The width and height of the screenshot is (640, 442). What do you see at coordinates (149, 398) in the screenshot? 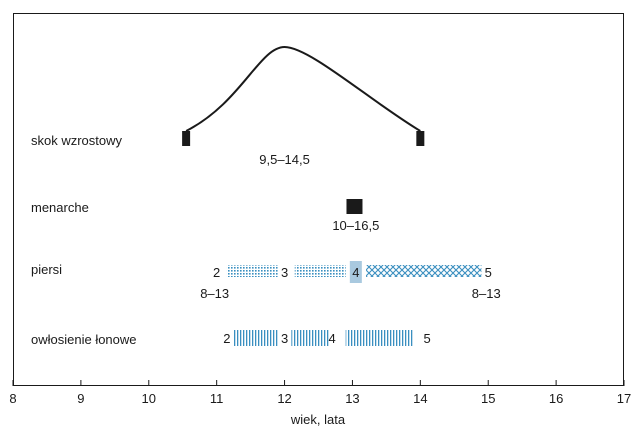
I see `x-tick-label: 10` at bounding box center [149, 398].